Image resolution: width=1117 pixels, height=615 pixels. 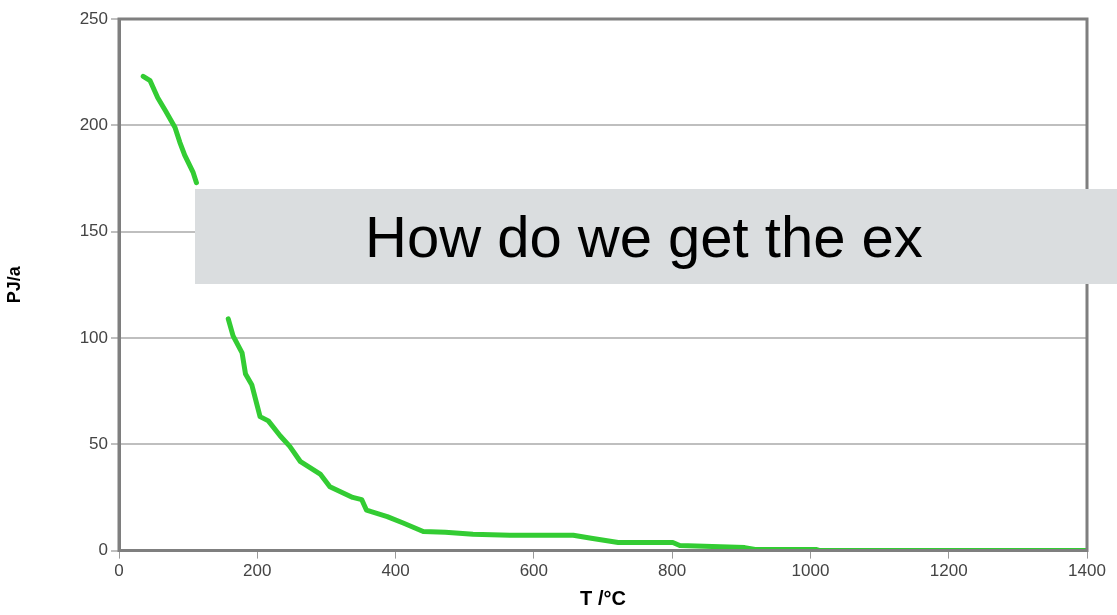 What do you see at coordinates (93, 125) in the screenshot?
I see `y-tick-label: 200` at bounding box center [93, 125].